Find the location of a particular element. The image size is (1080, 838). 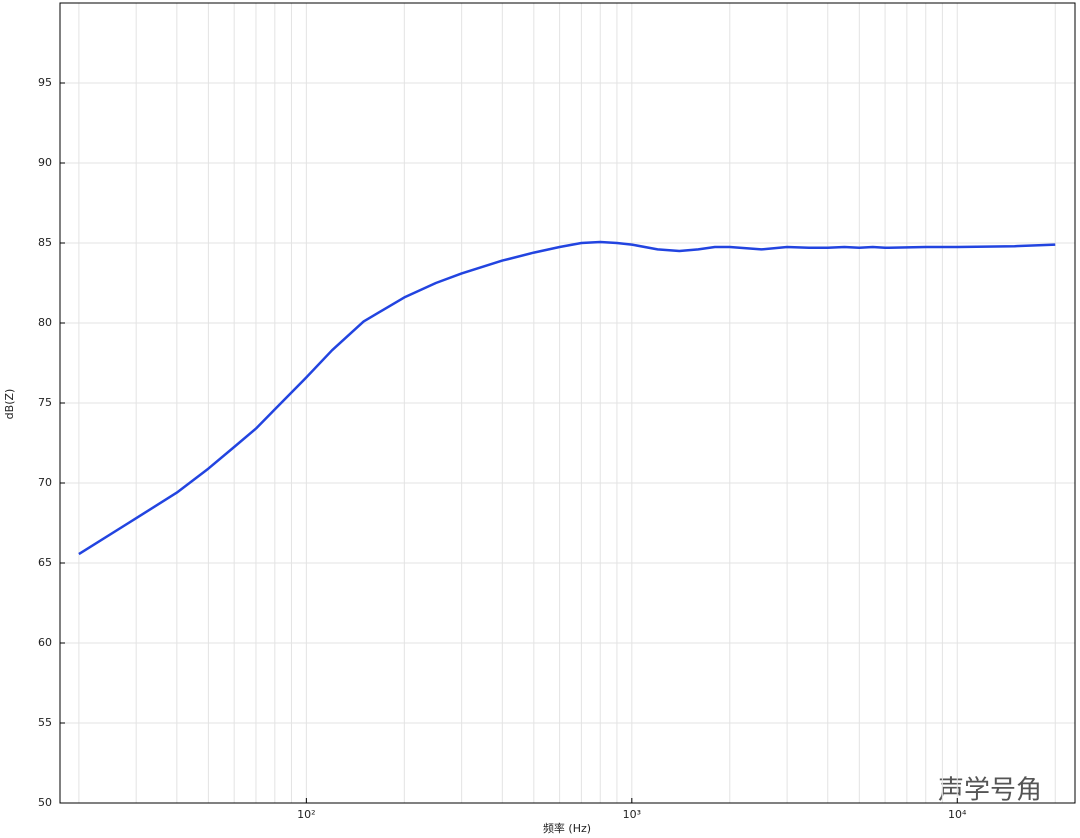

watermark: 声学号角 is located at coordinates (990, 791).